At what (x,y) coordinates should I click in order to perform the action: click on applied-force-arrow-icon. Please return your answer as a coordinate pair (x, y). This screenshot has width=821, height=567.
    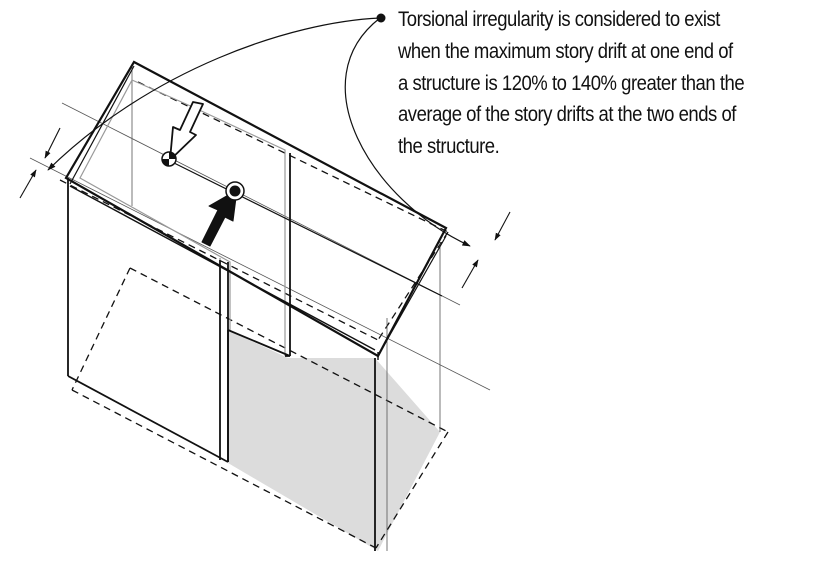
    Looking at the image, I should click on (219, 218).